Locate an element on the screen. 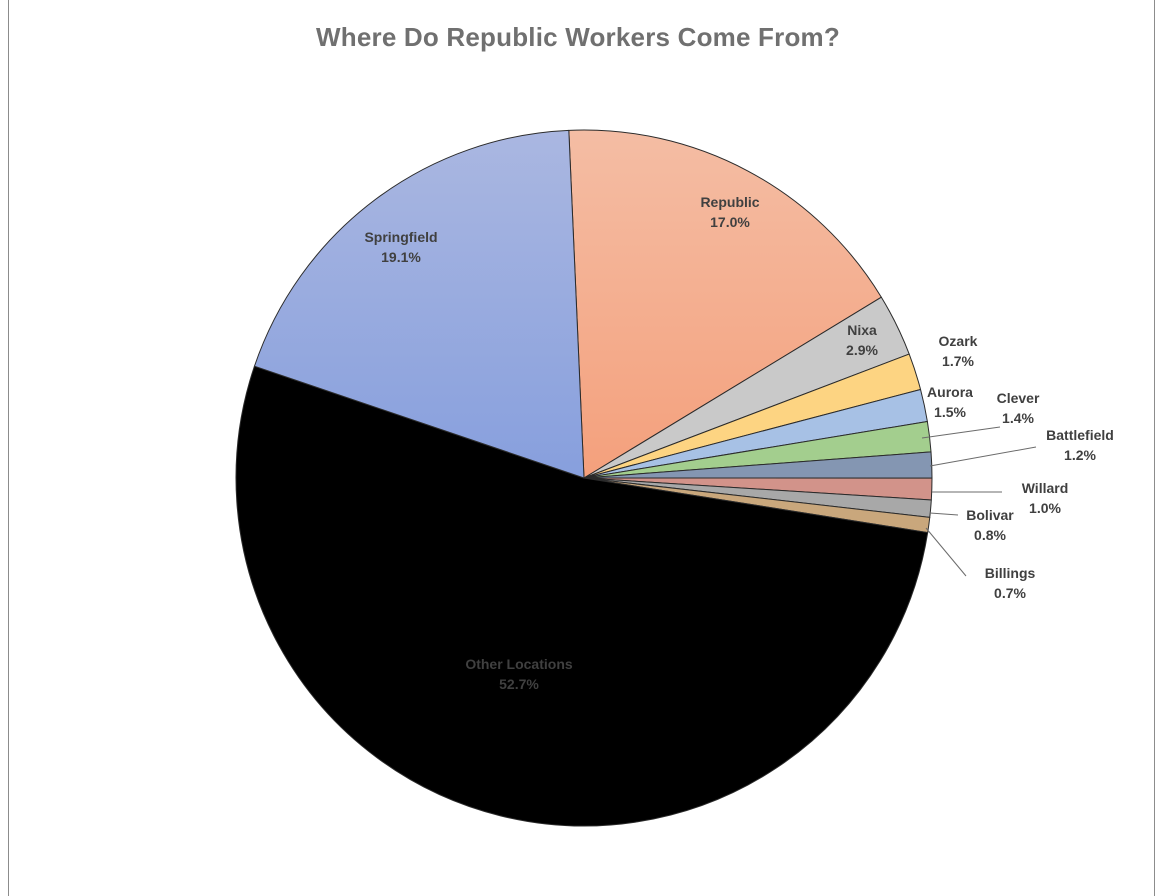 This screenshot has width=1156, height=896. slice-label-battlefield: Battlefield is located at coordinates (1080, 435).